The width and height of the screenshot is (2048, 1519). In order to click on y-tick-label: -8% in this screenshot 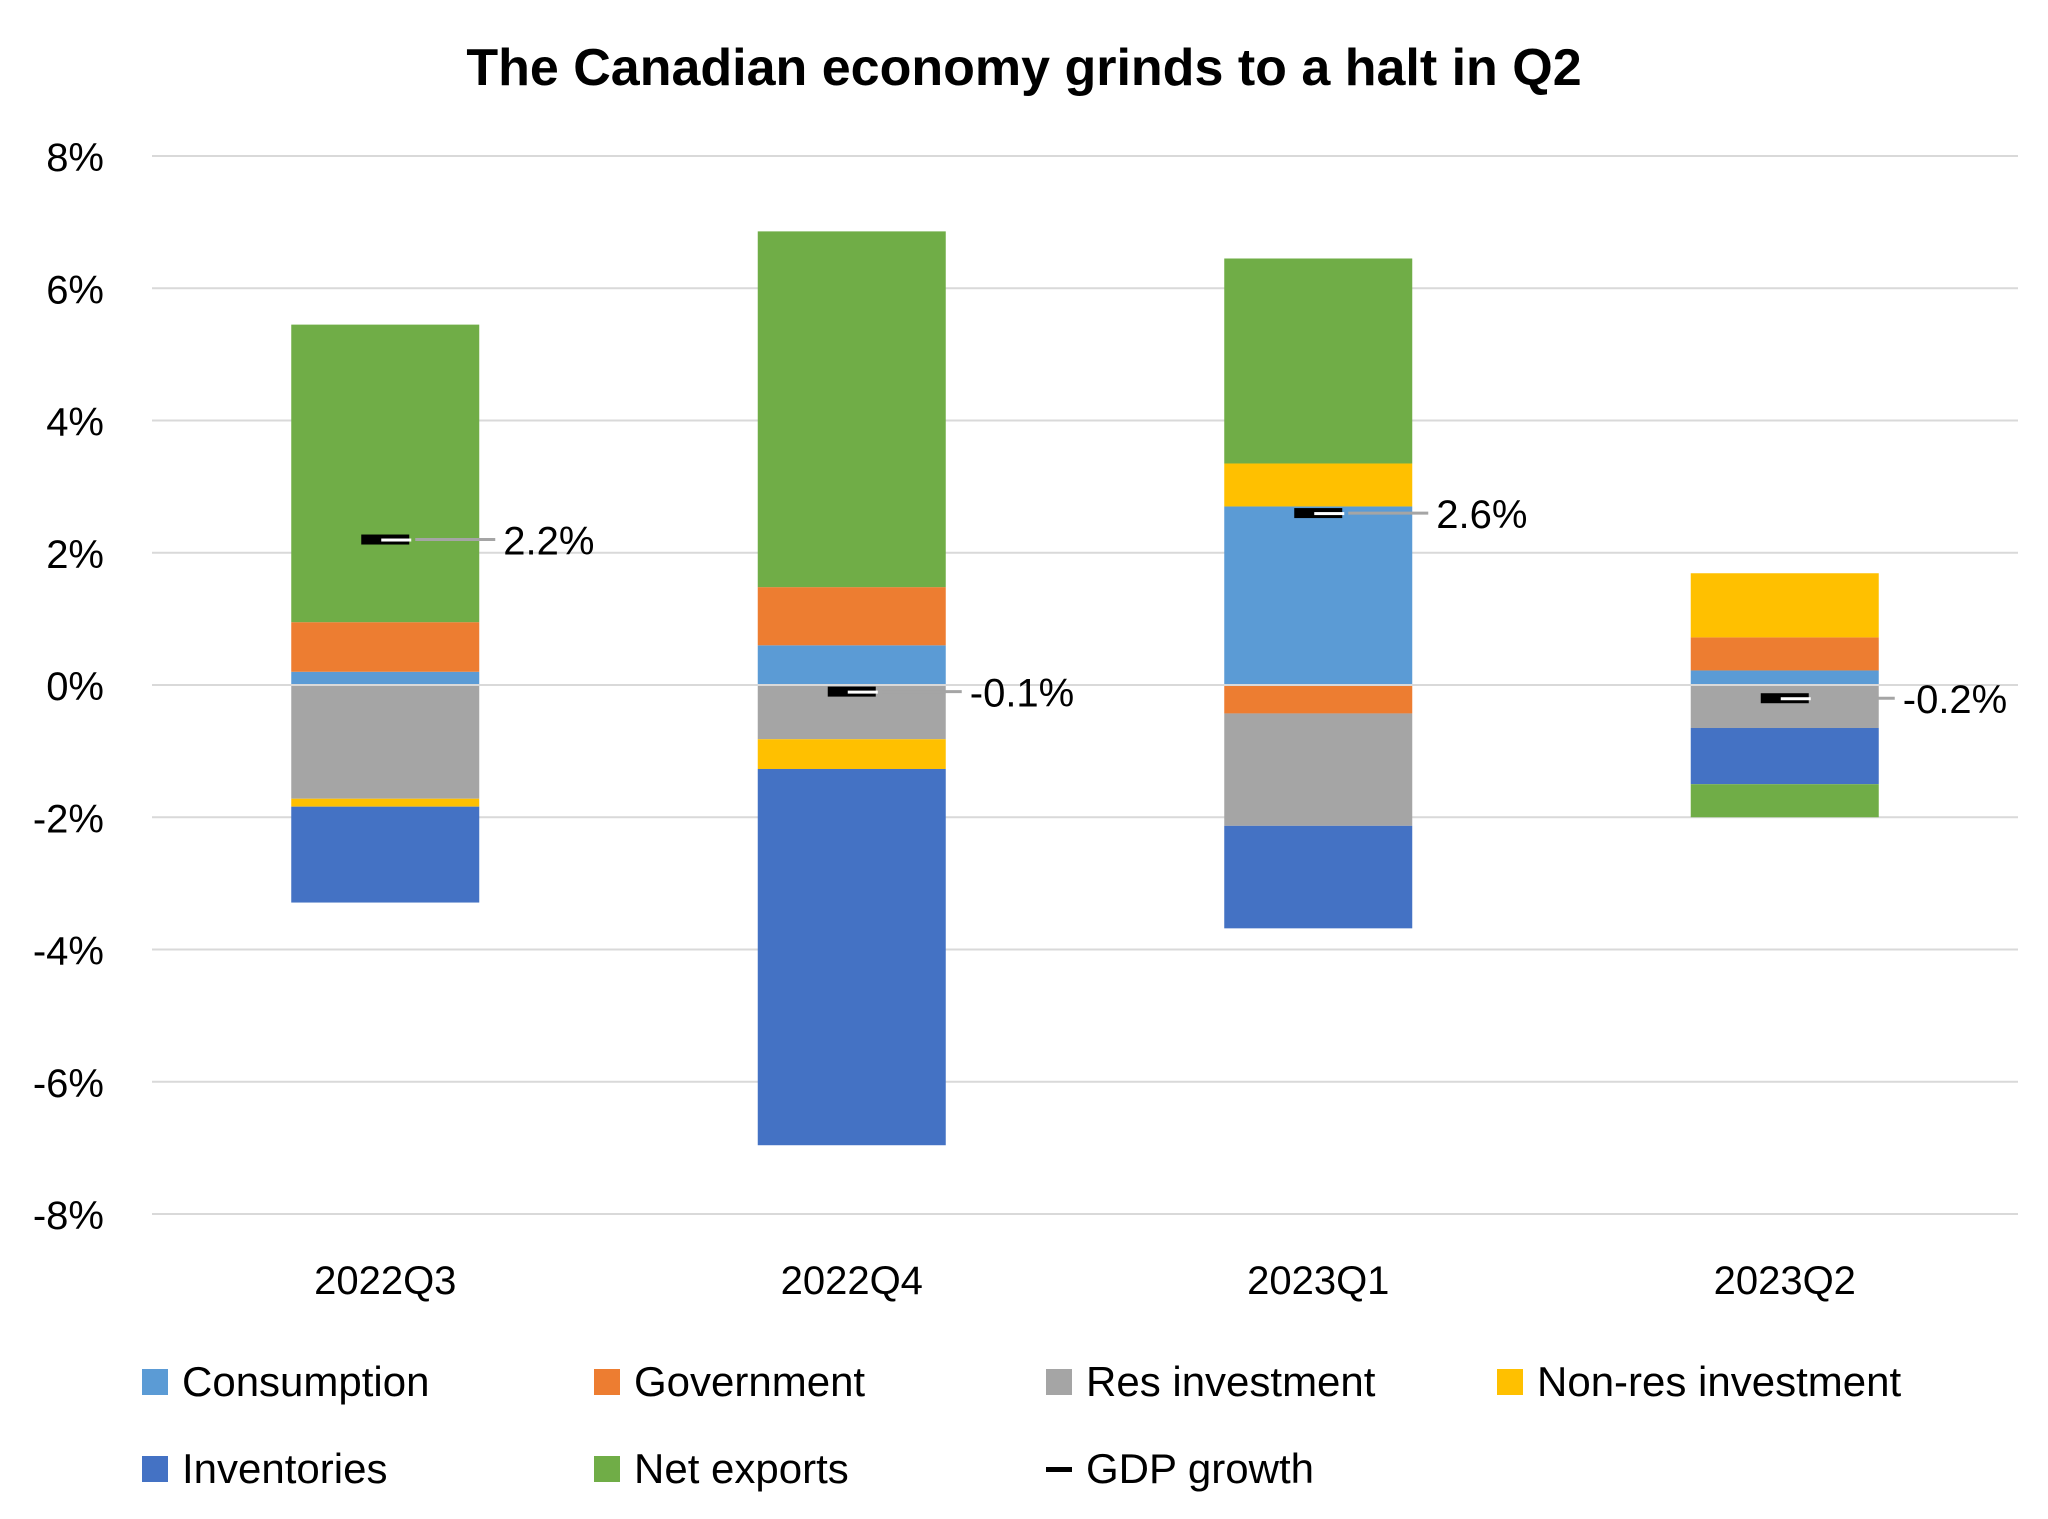, I will do `click(68, 1216)`.